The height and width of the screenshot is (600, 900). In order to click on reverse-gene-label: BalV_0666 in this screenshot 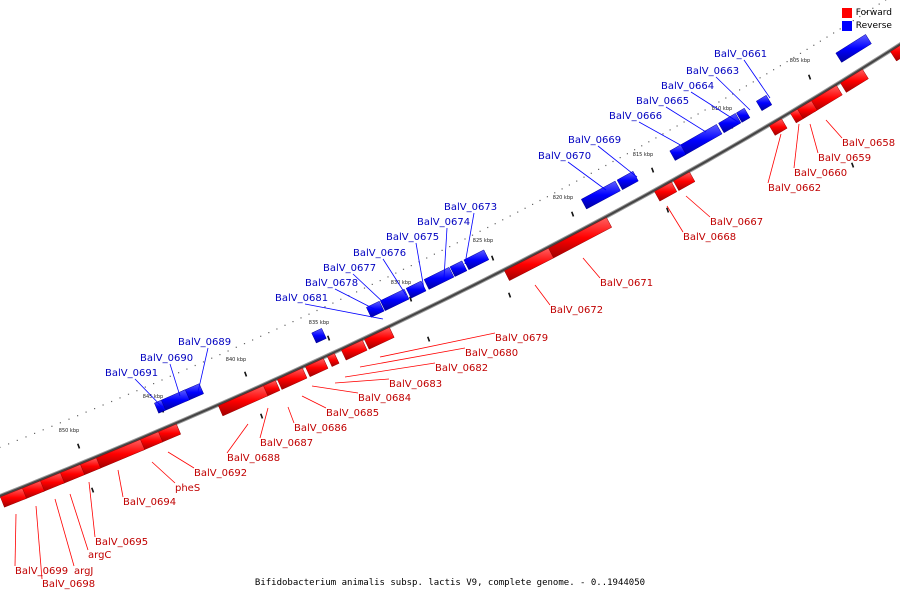, I will do `click(635, 116)`.